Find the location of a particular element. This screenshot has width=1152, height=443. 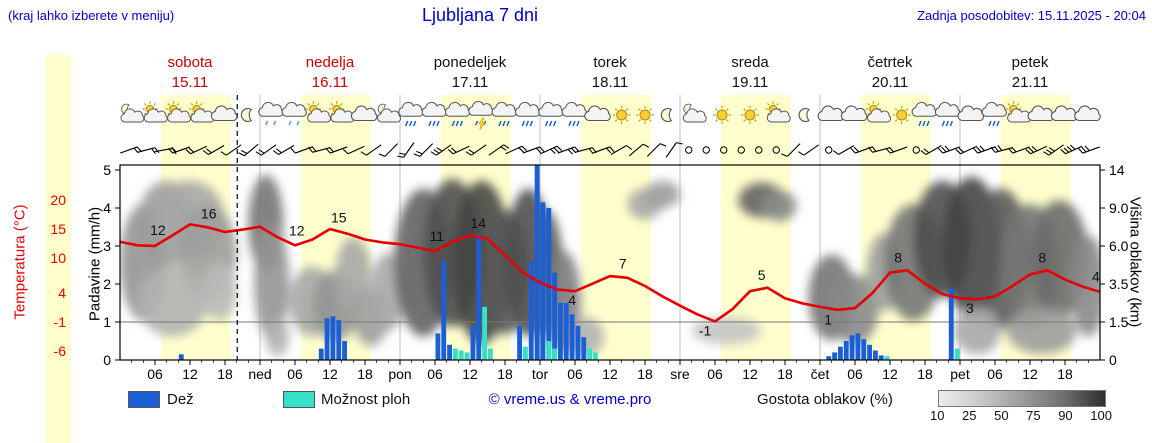

svg-text: pet is located at coordinates (960, 374).